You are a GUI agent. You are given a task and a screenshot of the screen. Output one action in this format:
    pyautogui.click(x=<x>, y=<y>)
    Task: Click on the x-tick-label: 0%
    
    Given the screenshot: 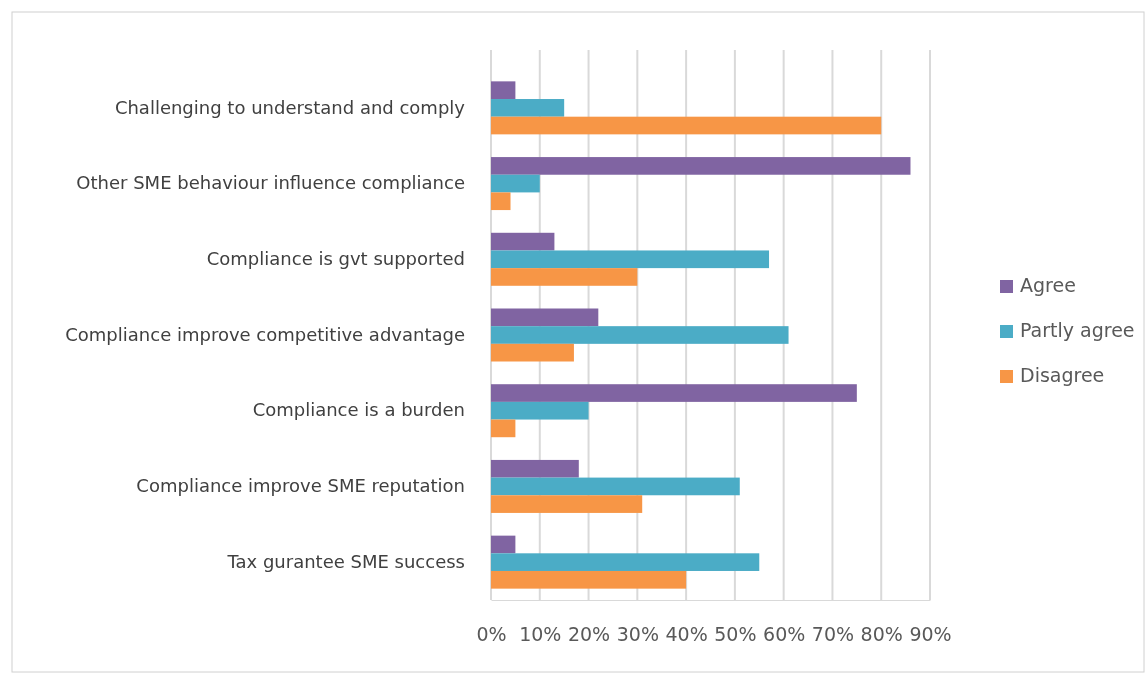 What is the action you would take?
    pyautogui.click(x=491, y=634)
    